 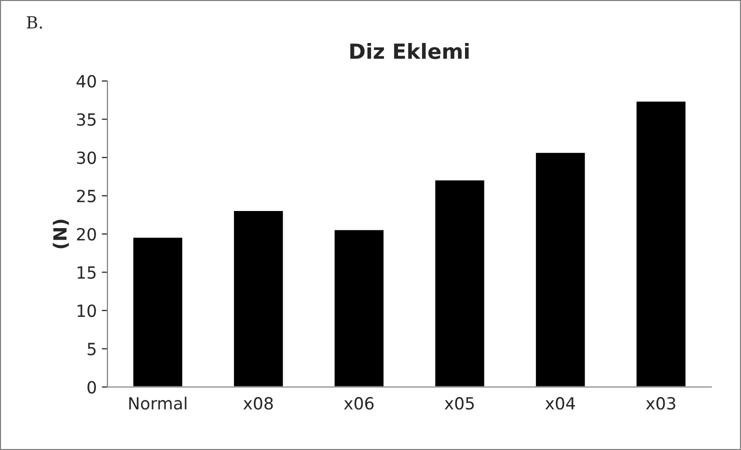 What do you see at coordinates (258, 403) in the screenshot?
I see `x-tick-label: x08` at bounding box center [258, 403].